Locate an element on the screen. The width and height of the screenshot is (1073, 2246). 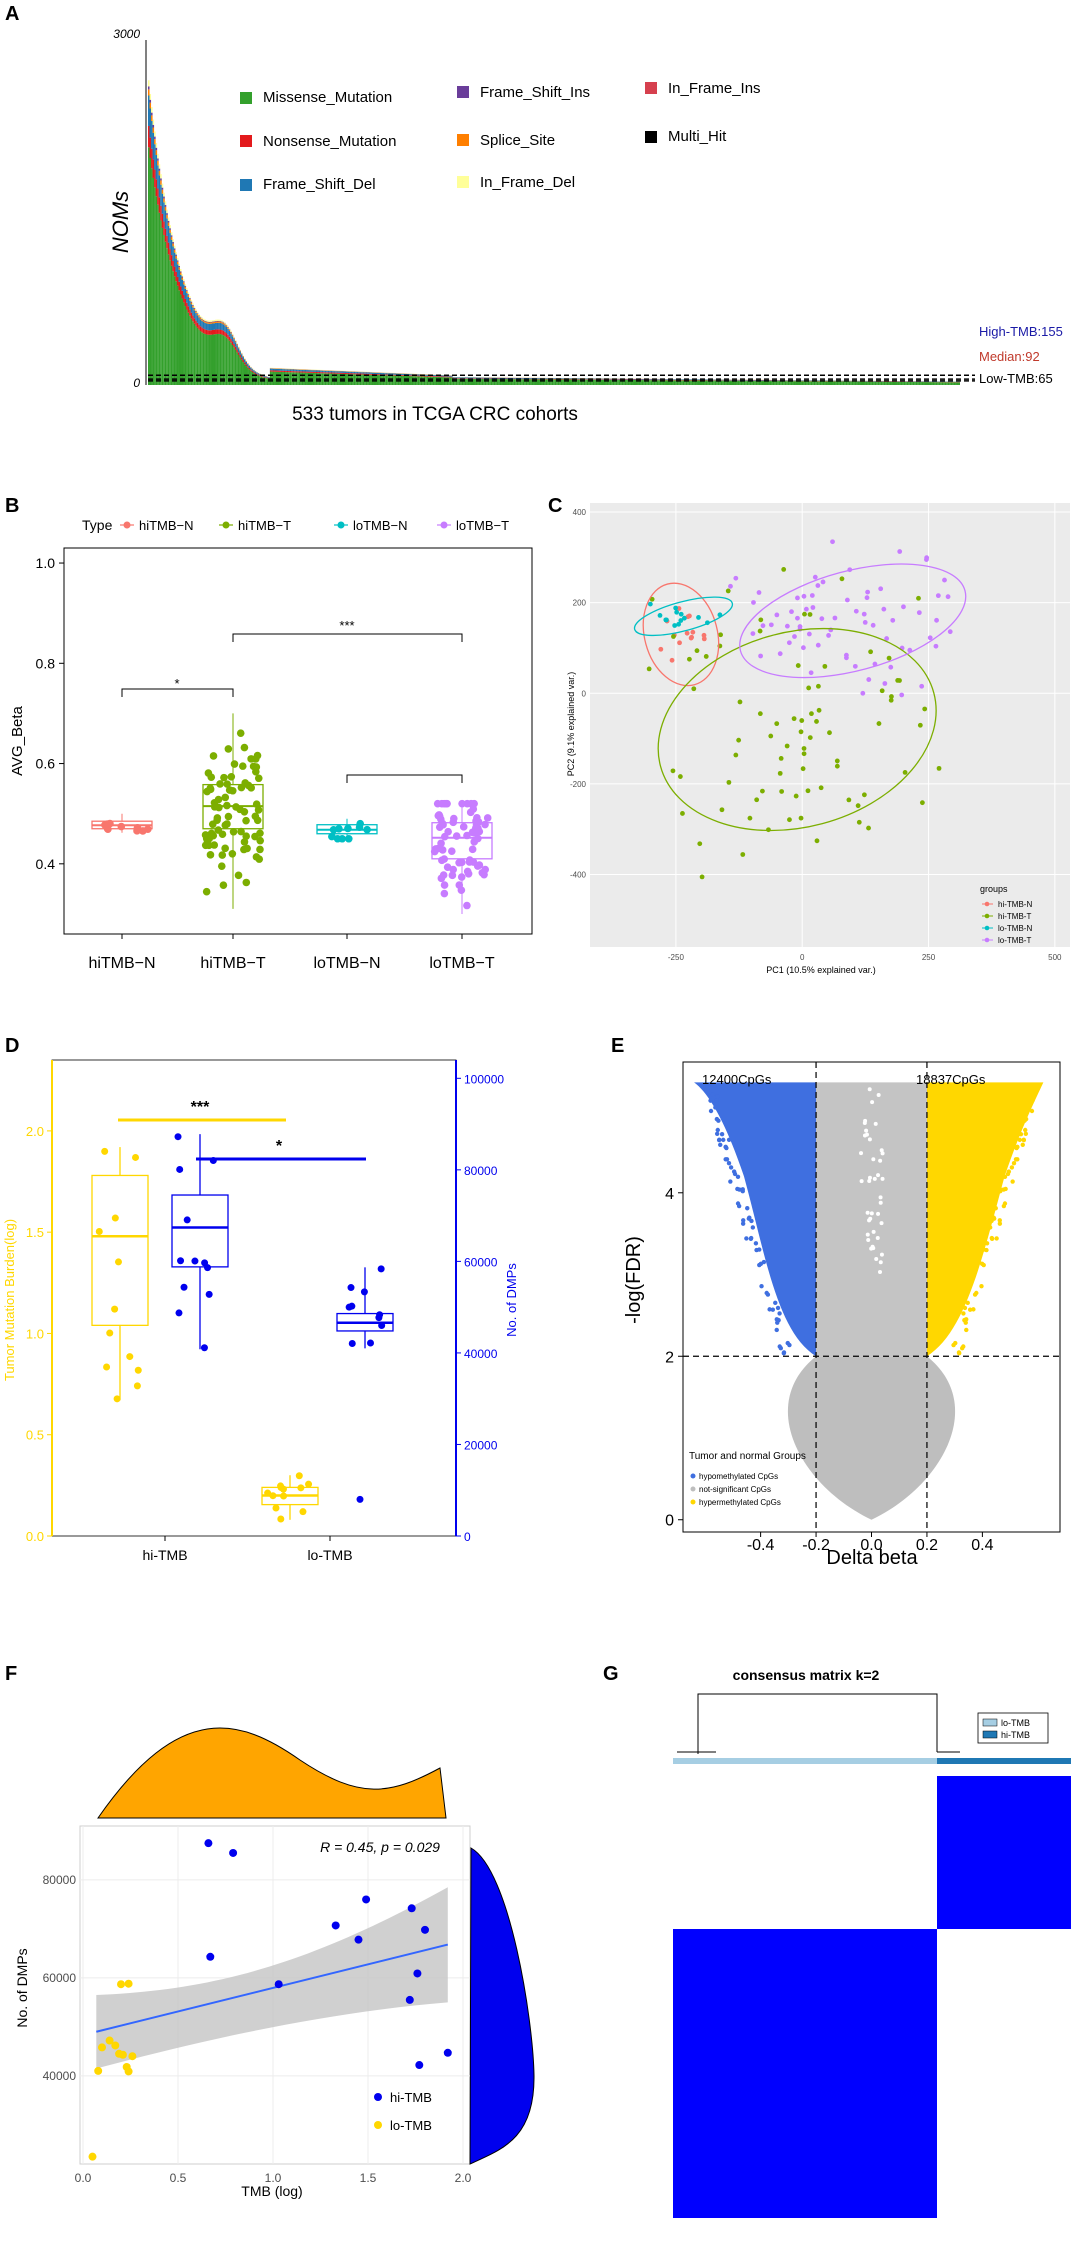
panel-c-legend-items: hi-TMB-Nhi-TMB-Tlo-TMB-Nlo-TMB-T is located at coordinates (1007, 922).